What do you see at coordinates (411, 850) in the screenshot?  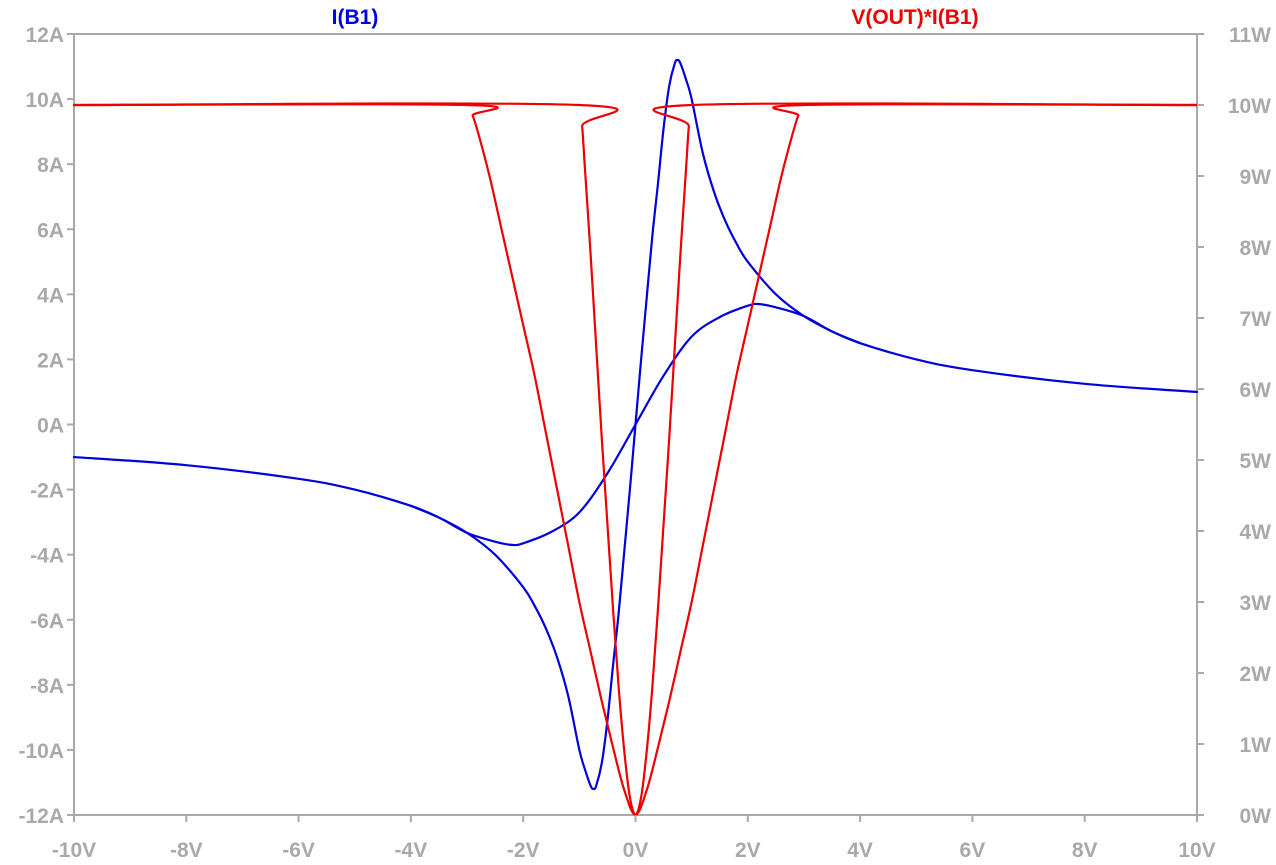 I see `x-tick-label: -4V` at bounding box center [411, 850].